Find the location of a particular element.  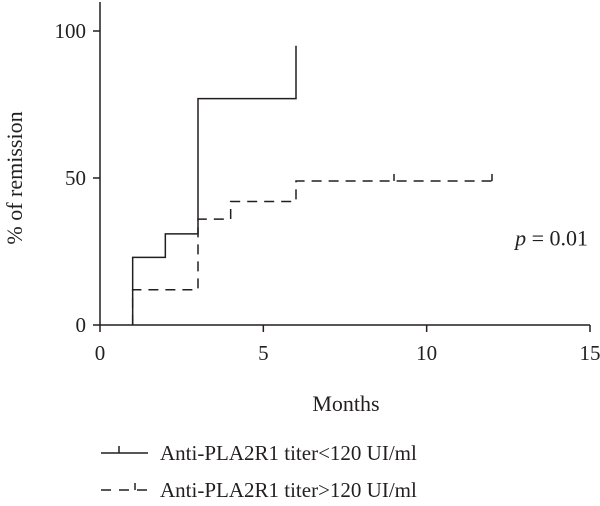

x-tick-label: 0 is located at coordinates (100, 353).